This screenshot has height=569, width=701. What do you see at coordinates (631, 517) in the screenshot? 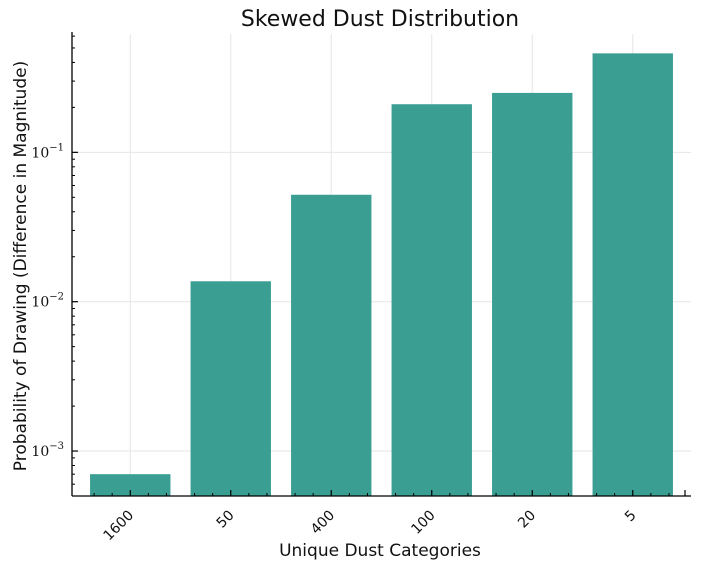
I see `x-tick-label: 5` at bounding box center [631, 517].